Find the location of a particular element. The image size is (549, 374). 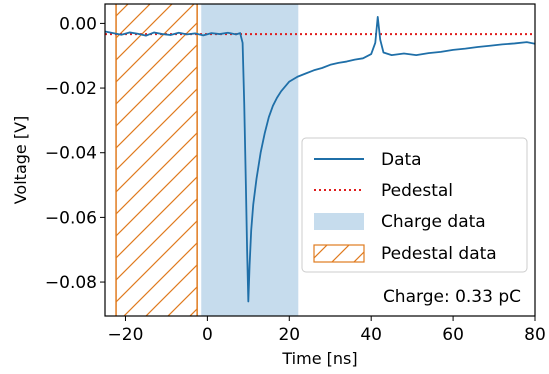

y-axis-label: Voltage [V] is located at coordinates (20, 160).